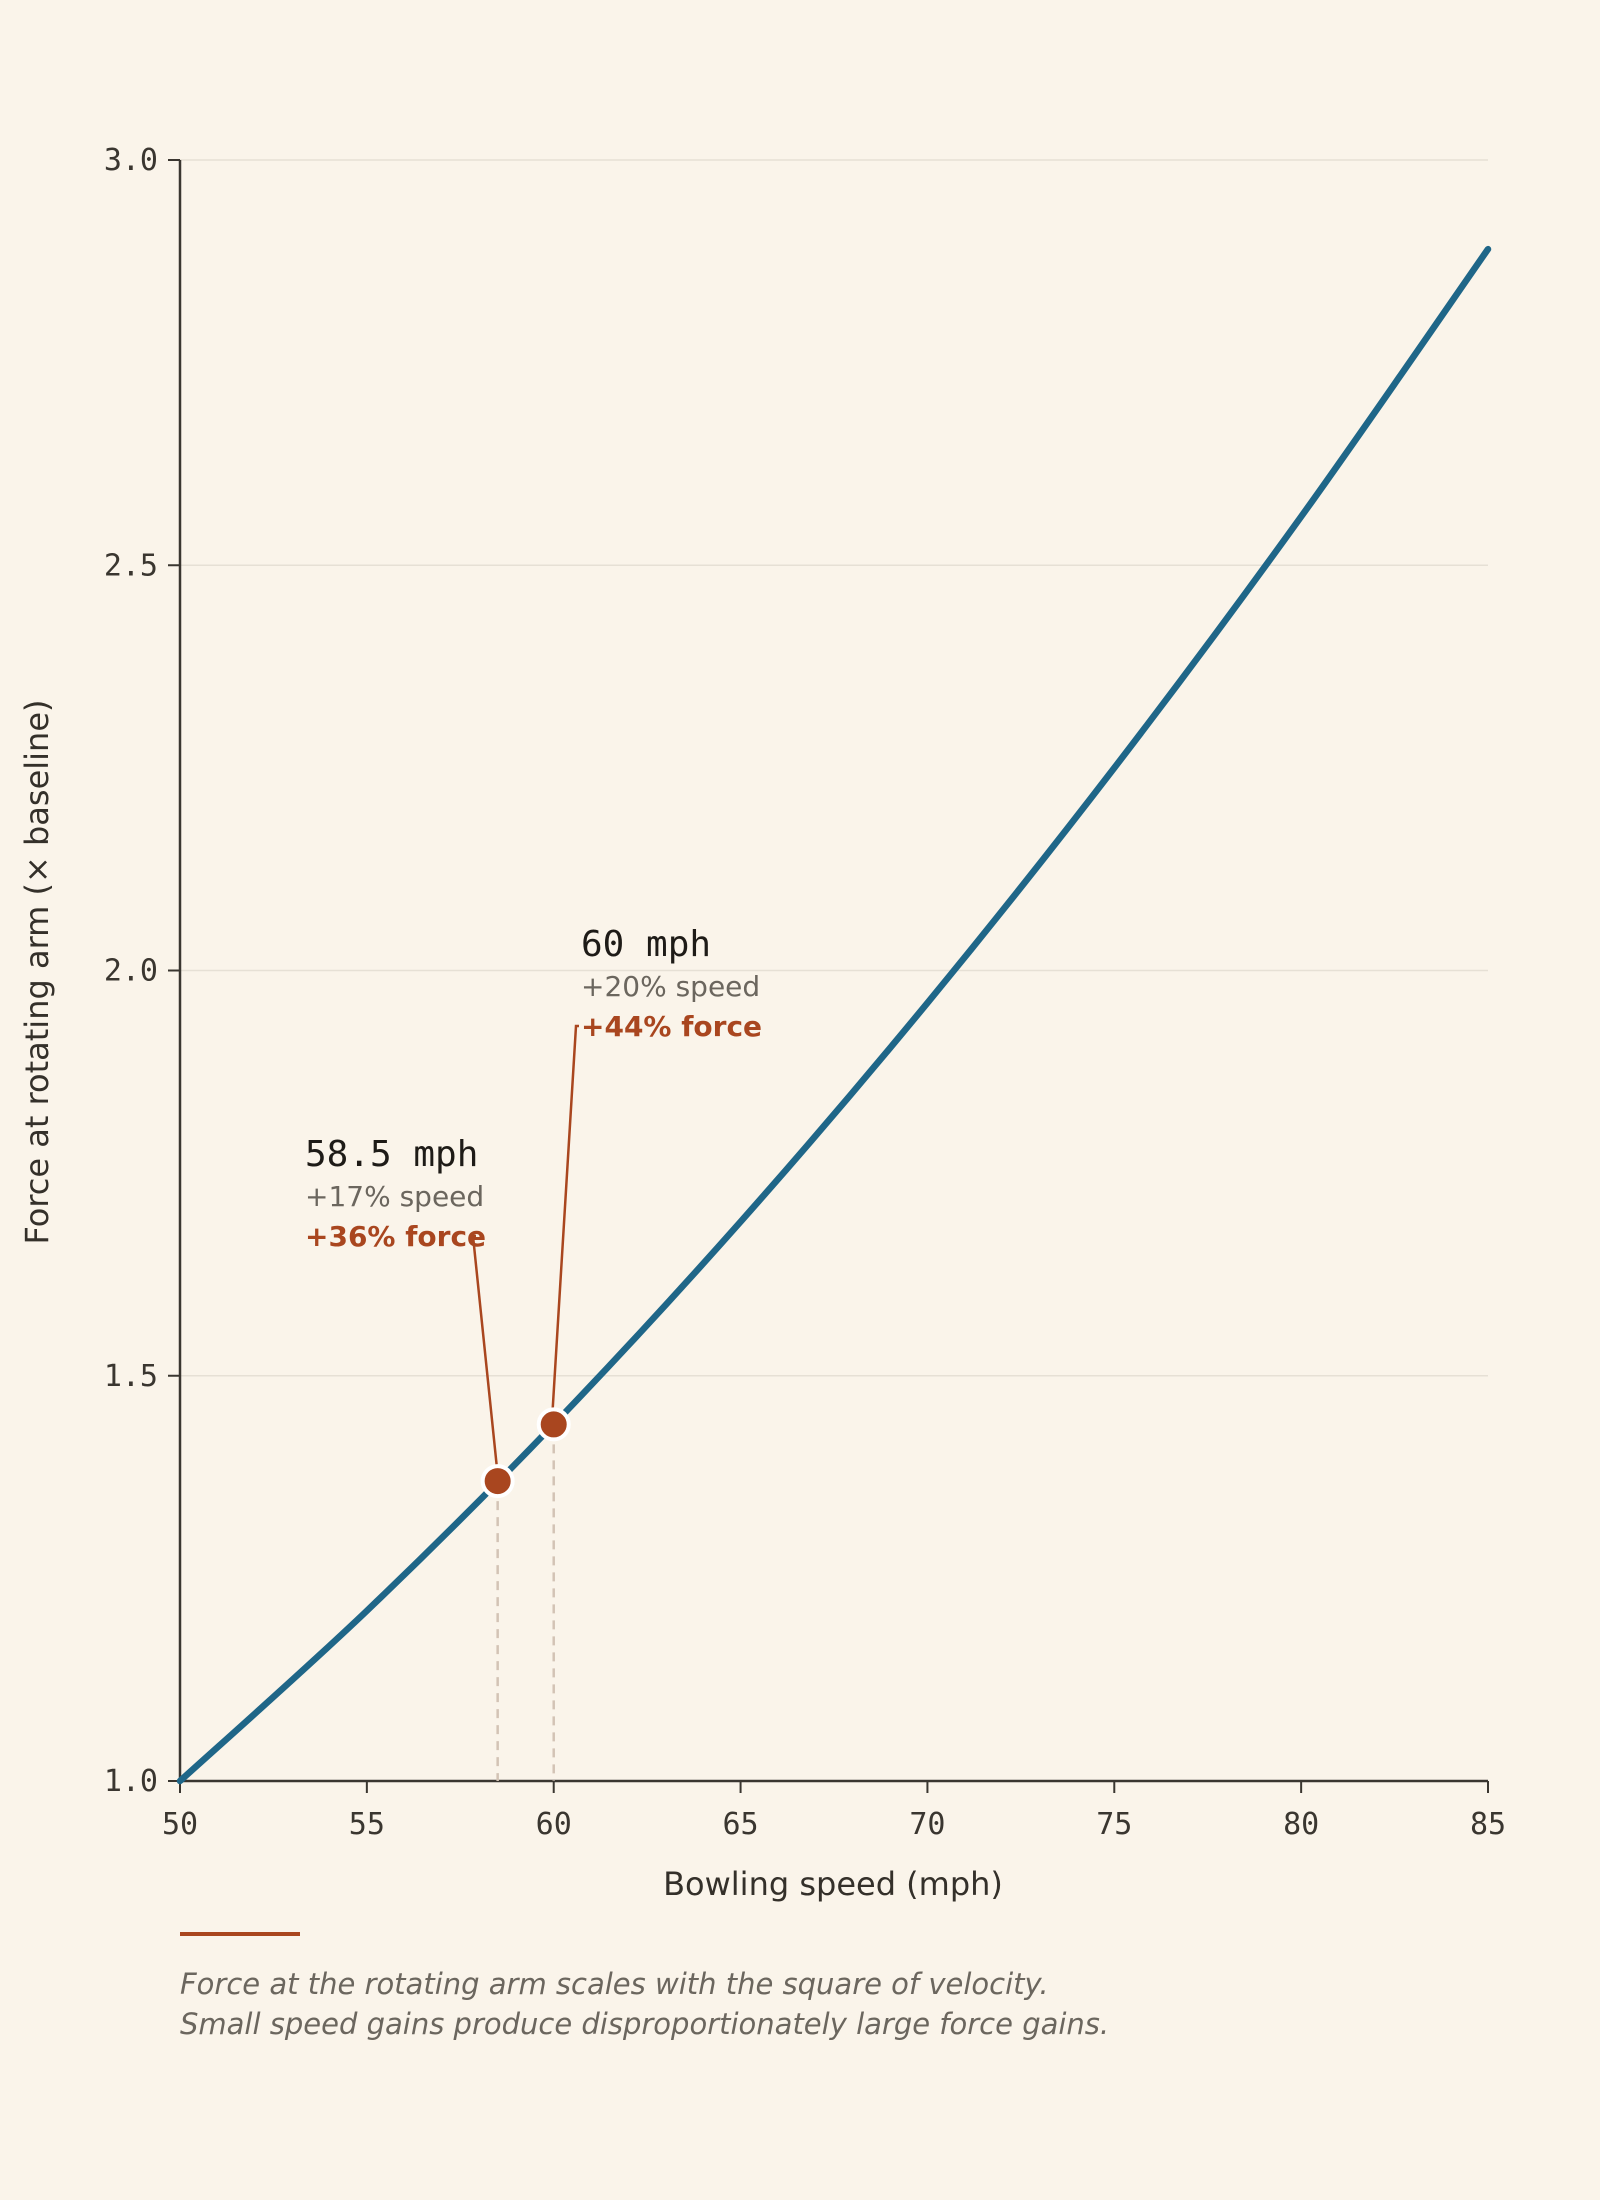 The height and width of the screenshot is (2200, 1600). I want to click on y-axis-title: Force at rotating arm (× baseline), so click(37, 972).